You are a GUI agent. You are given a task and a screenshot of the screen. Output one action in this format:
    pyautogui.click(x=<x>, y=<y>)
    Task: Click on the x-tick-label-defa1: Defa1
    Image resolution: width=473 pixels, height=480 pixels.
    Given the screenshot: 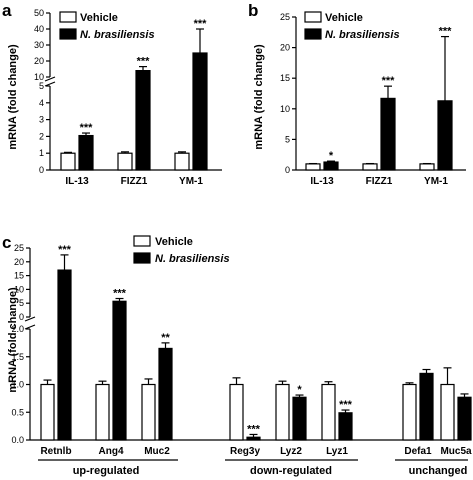 What is the action you would take?
    pyautogui.click(x=418, y=451)
    